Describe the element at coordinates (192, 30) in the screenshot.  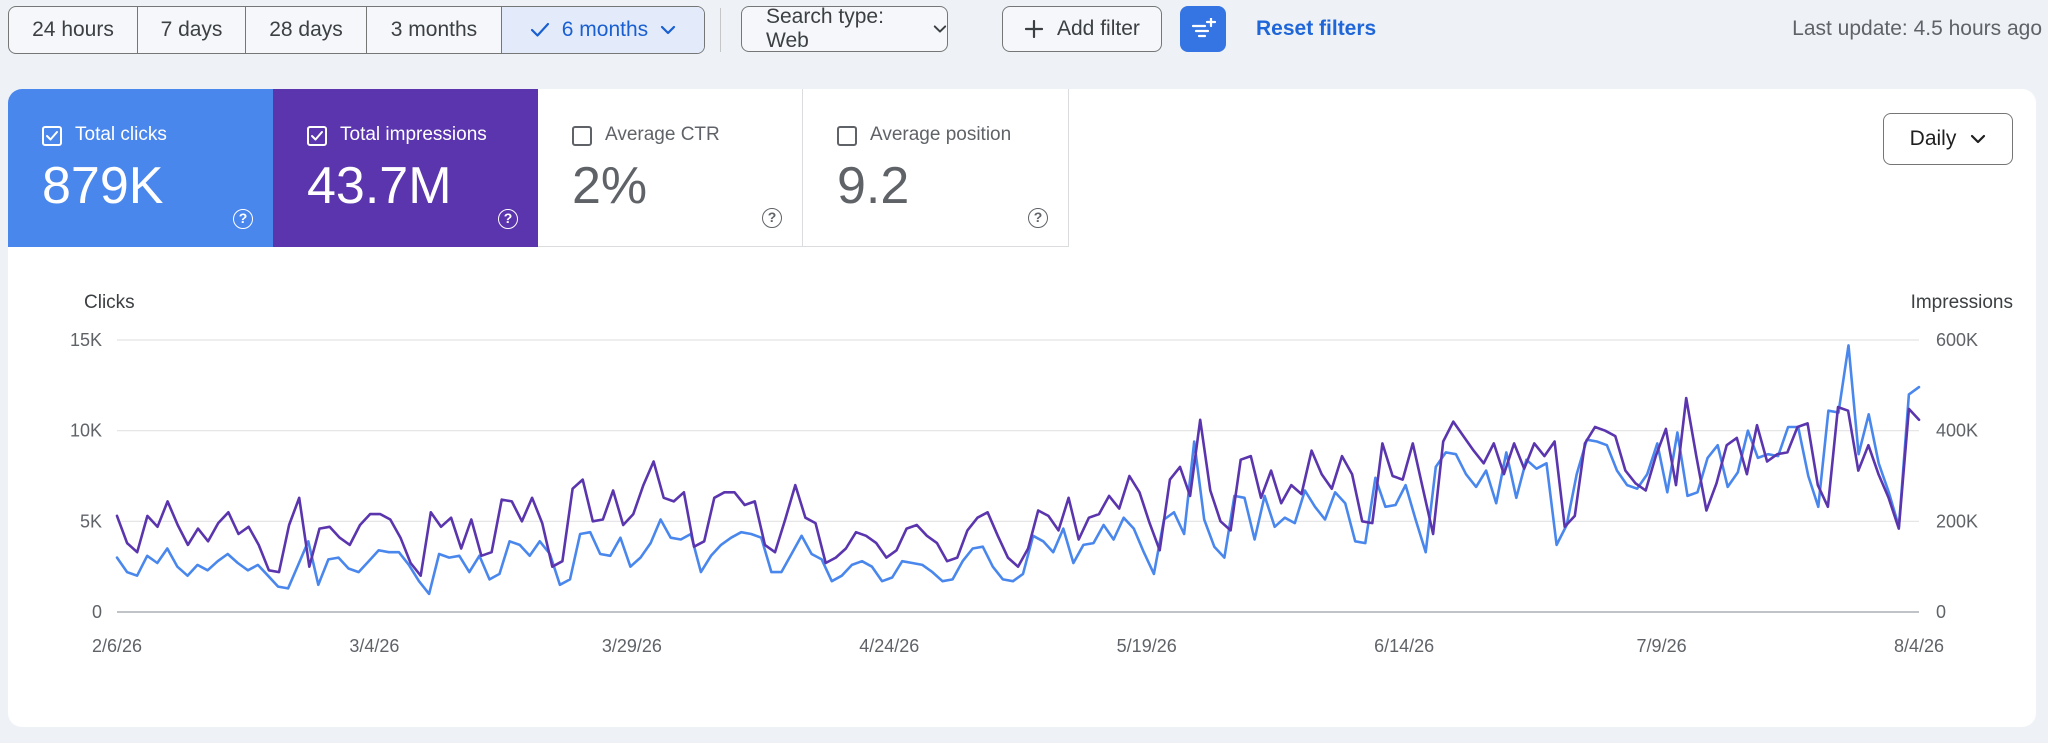
I see `date-range-7-days: 7 days` at that location.